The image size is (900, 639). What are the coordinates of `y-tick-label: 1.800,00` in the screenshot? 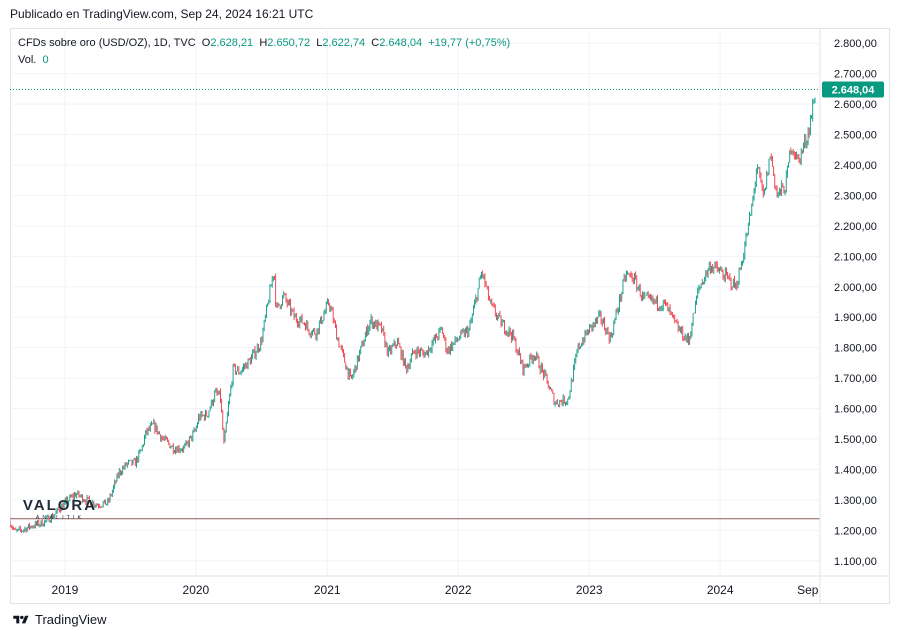 It's located at (855, 349).